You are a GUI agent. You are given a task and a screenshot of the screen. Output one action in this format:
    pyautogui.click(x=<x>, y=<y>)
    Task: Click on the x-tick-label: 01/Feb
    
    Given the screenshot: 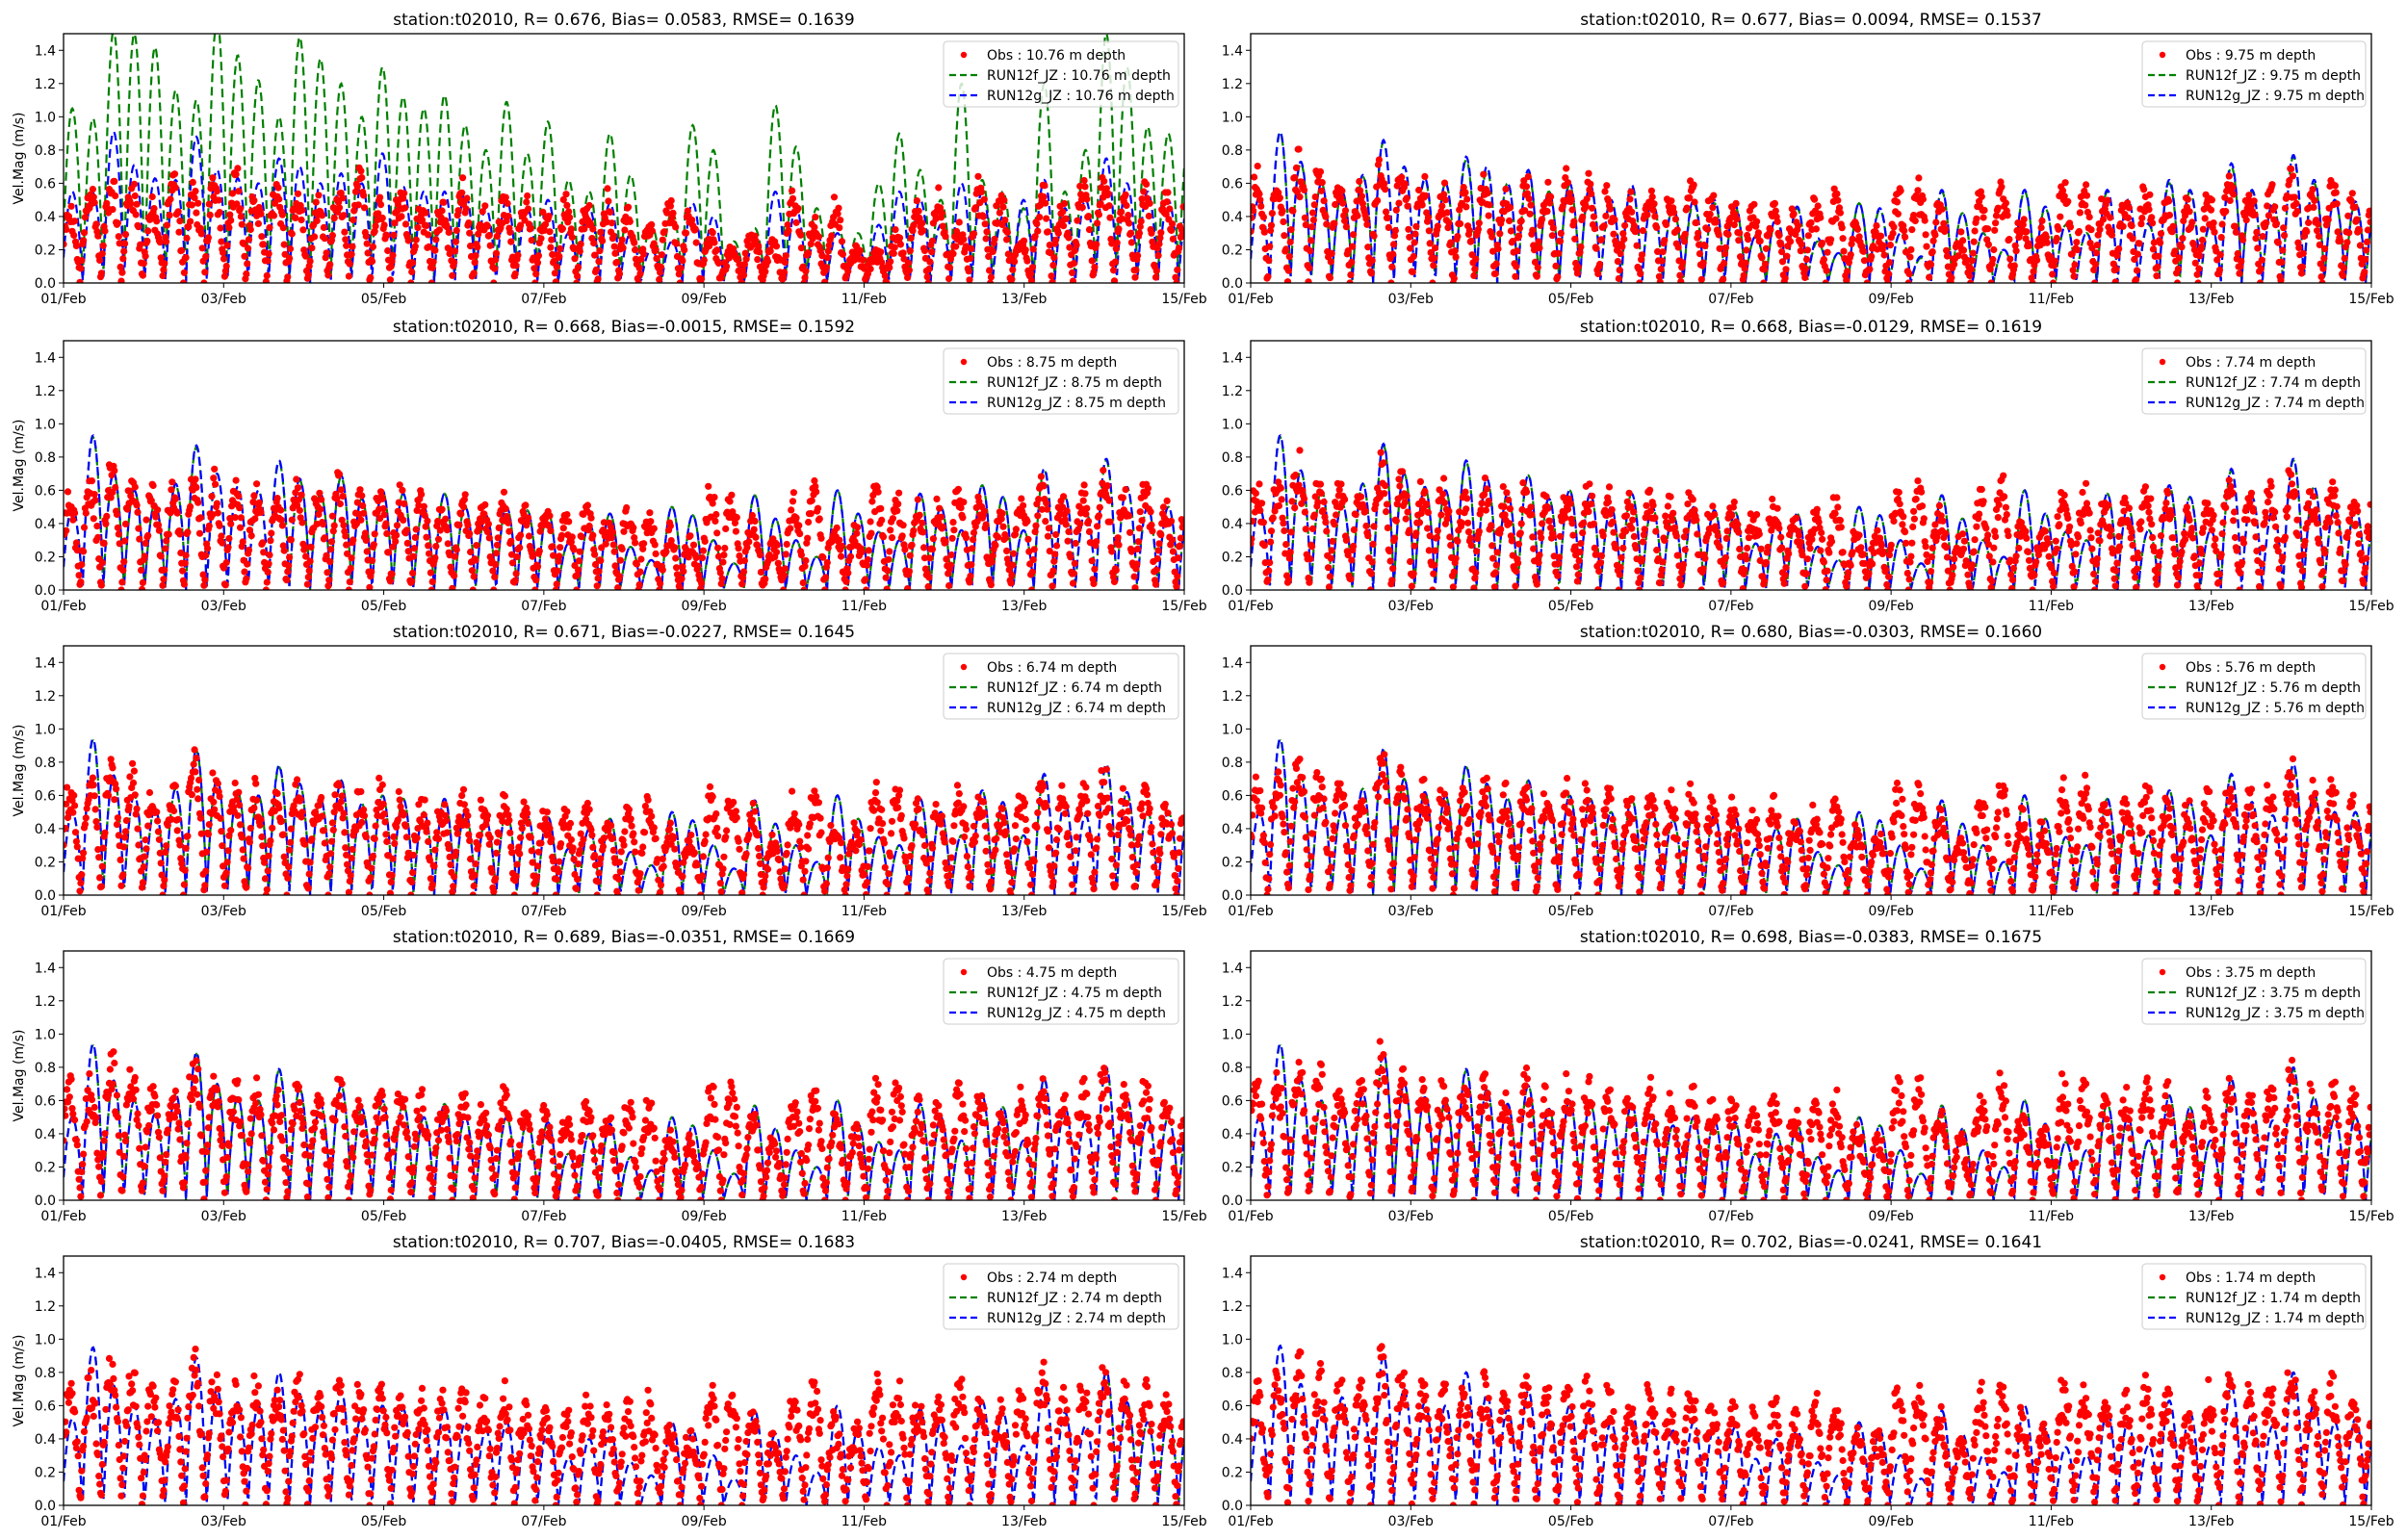 What is the action you would take?
    pyautogui.click(x=63, y=299)
    